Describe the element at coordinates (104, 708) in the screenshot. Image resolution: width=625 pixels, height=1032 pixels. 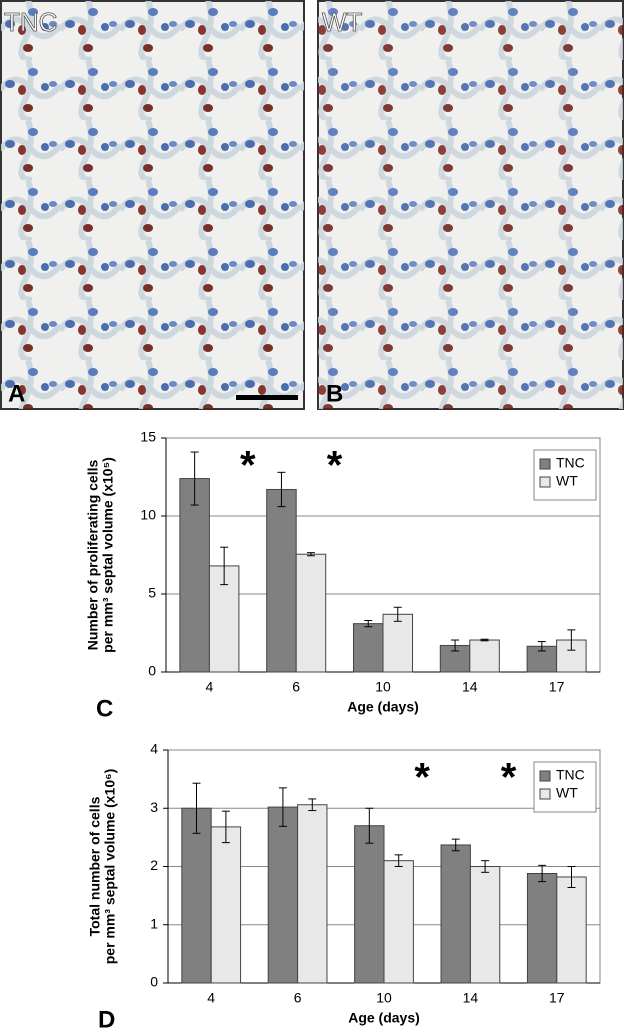
I see `panel-label: C` at that location.